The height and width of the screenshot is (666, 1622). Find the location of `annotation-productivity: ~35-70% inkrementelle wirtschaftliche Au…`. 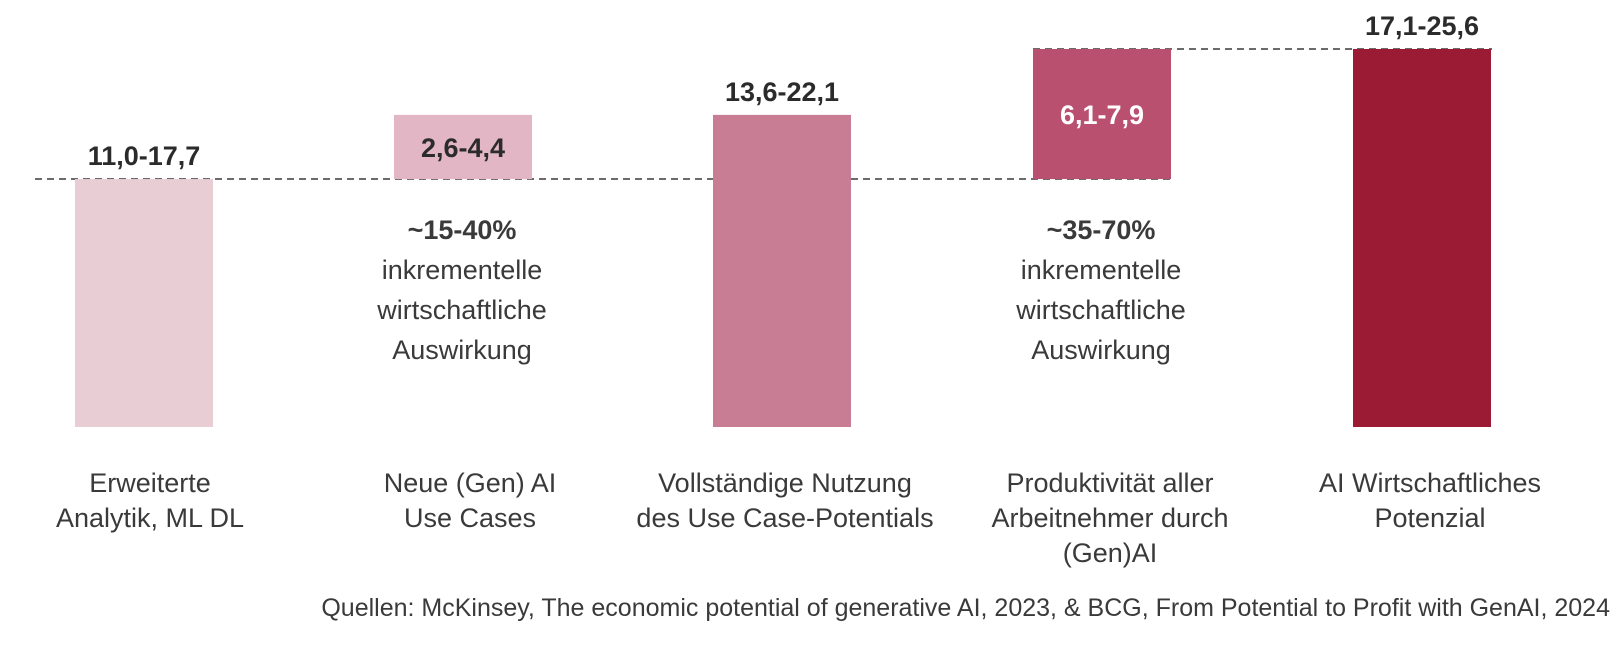

annotation-productivity: ~35-70% inkrementelle wirtschaftliche Au… is located at coordinates (1101, 290).